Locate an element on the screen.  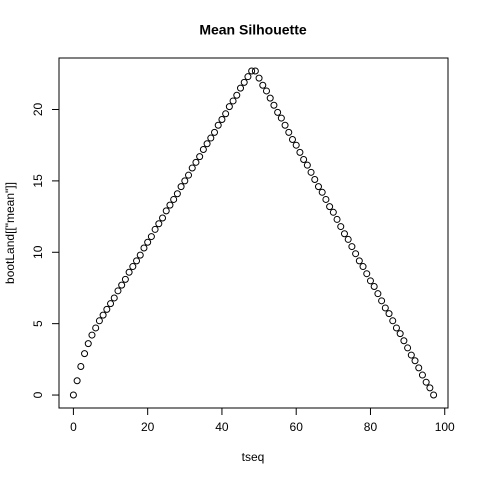
x-tick-label: 0 is located at coordinates (73, 427).